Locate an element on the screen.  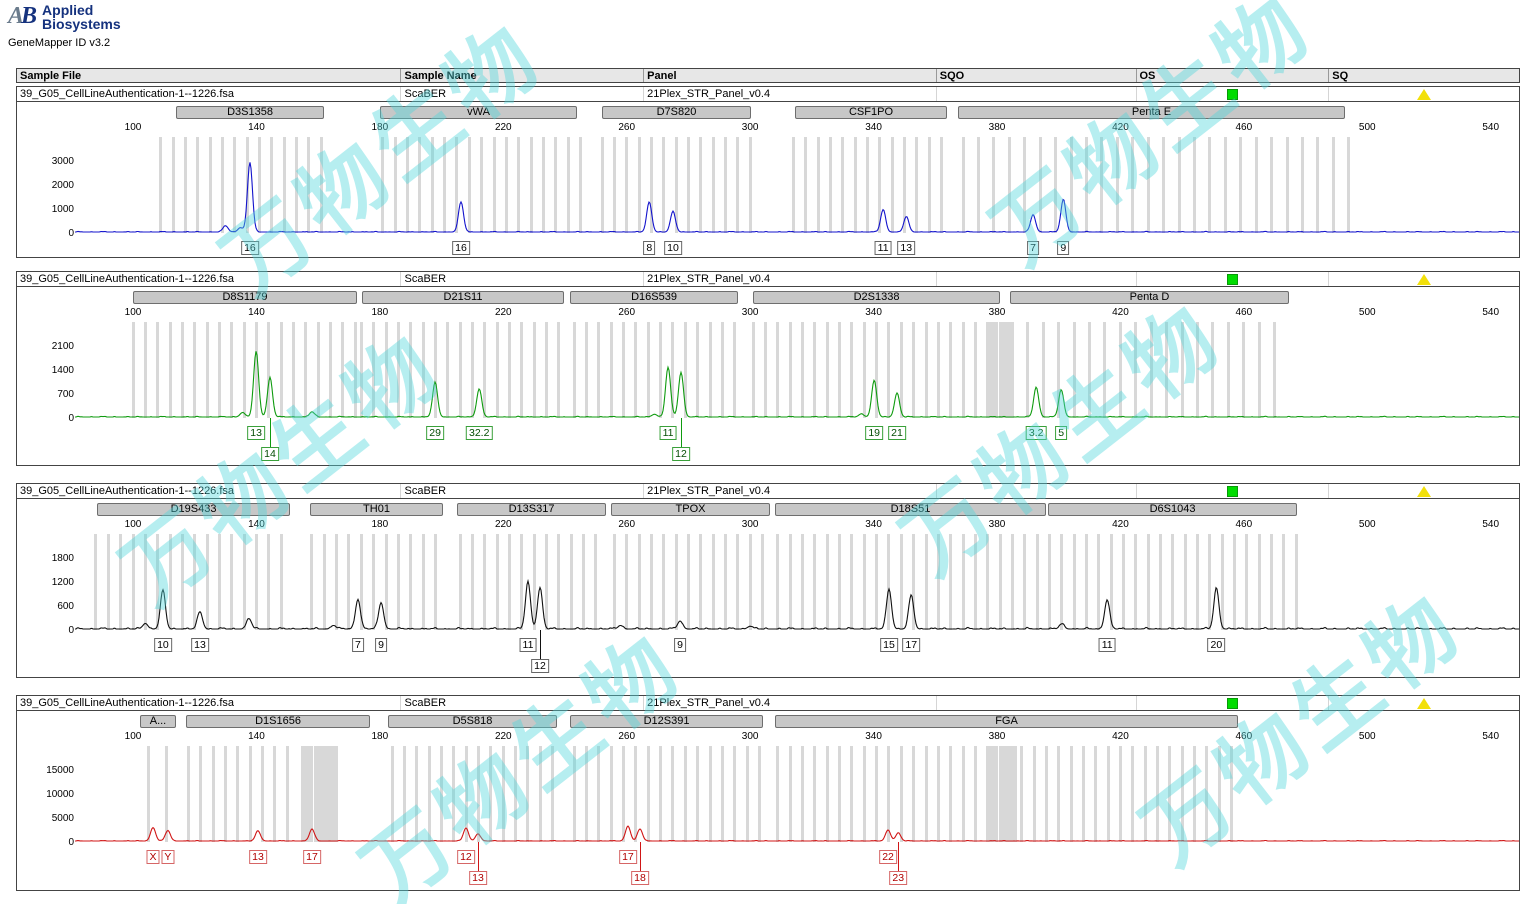
marker-label-fga: FGA is located at coordinates (1006, 721).